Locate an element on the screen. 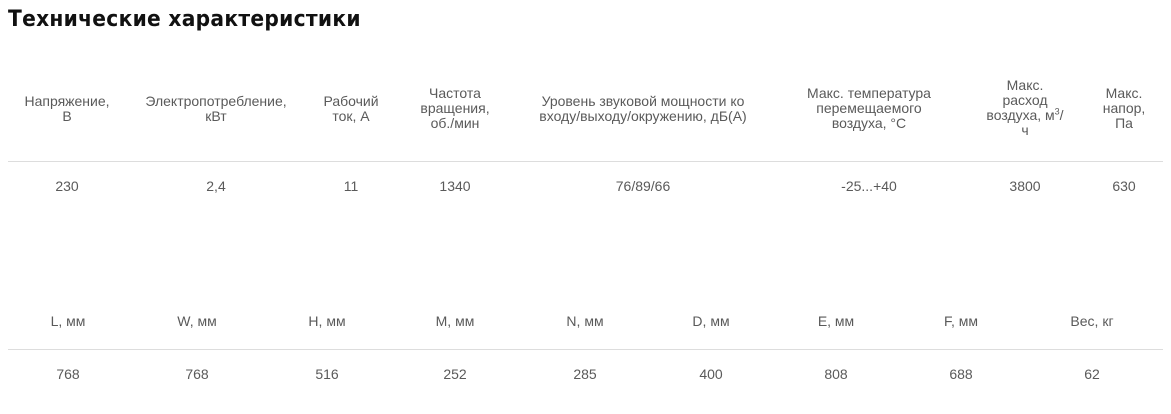 The width and height of the screenshot is (1171, 414). header-pressure-line1: Макс. is located at coordinates (1124, 93).